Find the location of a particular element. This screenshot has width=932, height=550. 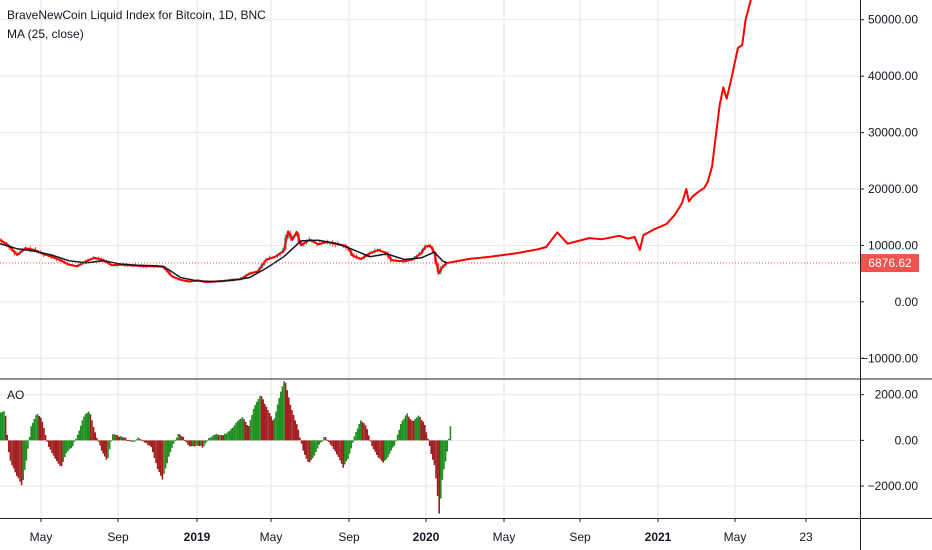

ao-indicator-label: AO is located at coordinates (16, 395).